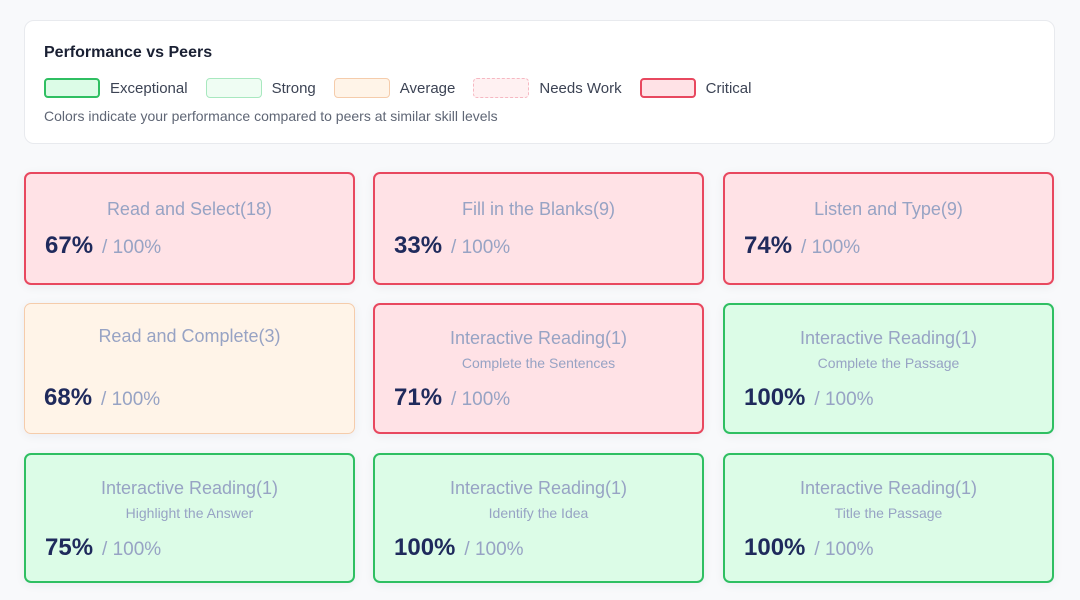 The image size is (1080, 600). What do you see at coordinates (888, 363) in the screenshot?
I see `card-subtitle: Complete the Passage` at bounding box center [888, 363].